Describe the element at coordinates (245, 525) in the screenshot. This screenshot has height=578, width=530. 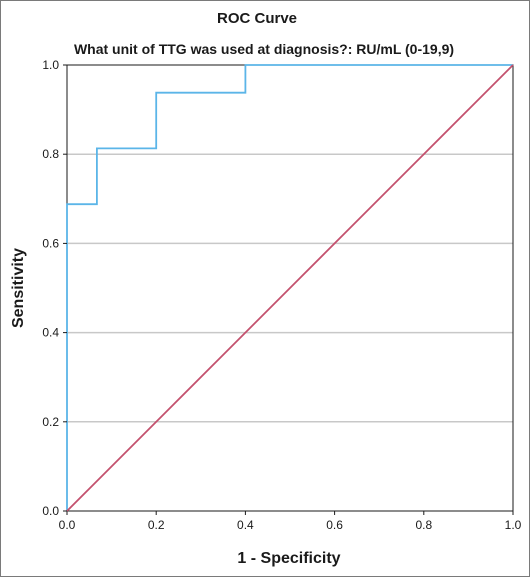
I see `x-tick-label-2: 0.4` at that location.